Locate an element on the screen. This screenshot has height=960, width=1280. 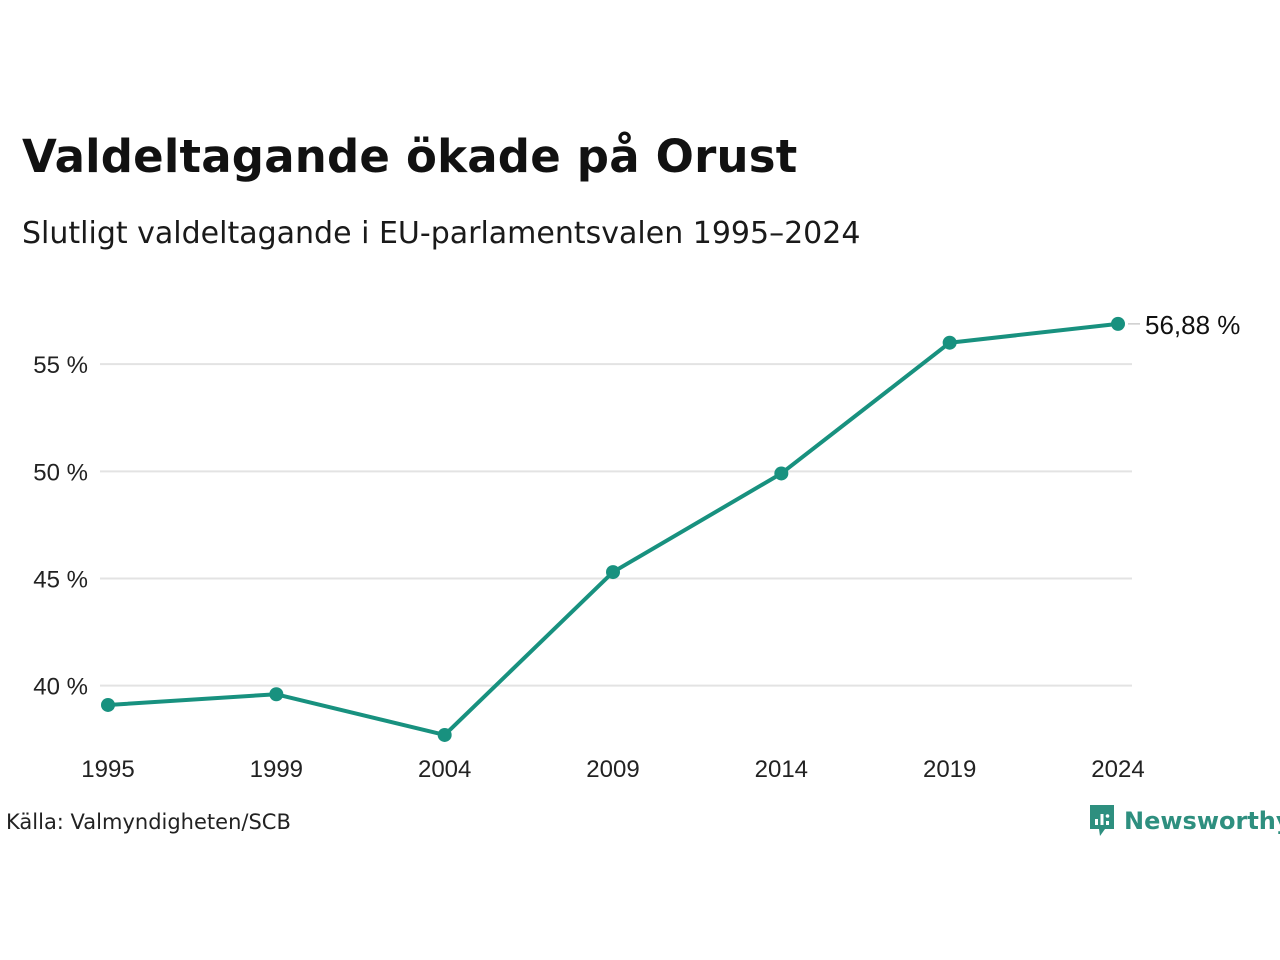
brand-name: Newsworthy is located at coordinates (1202, 821).